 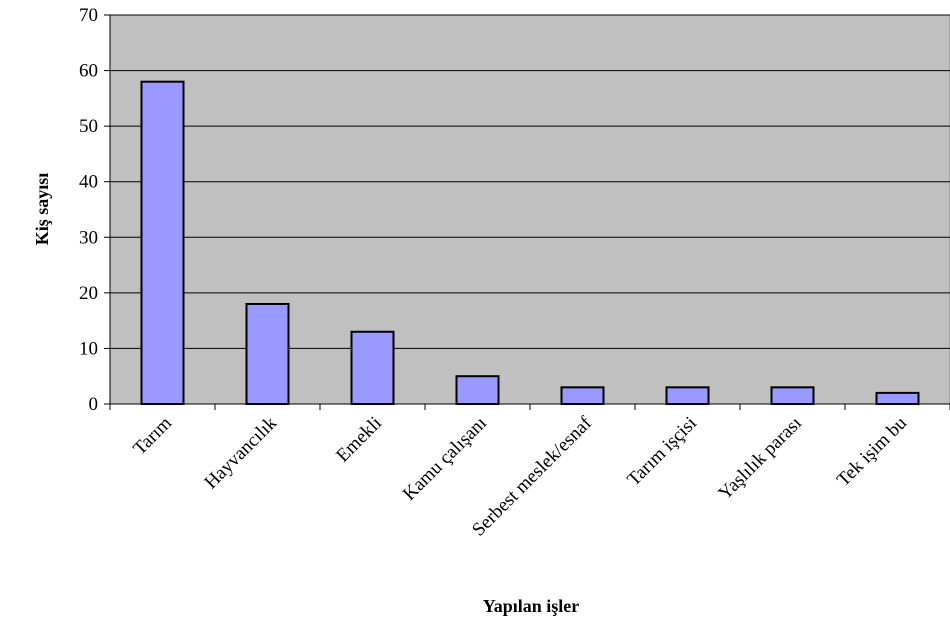 What do you see at coordinates (152, 436) in the screenshot?
I see `x-tick-label: Tarım` at bounding box center [152, 436].